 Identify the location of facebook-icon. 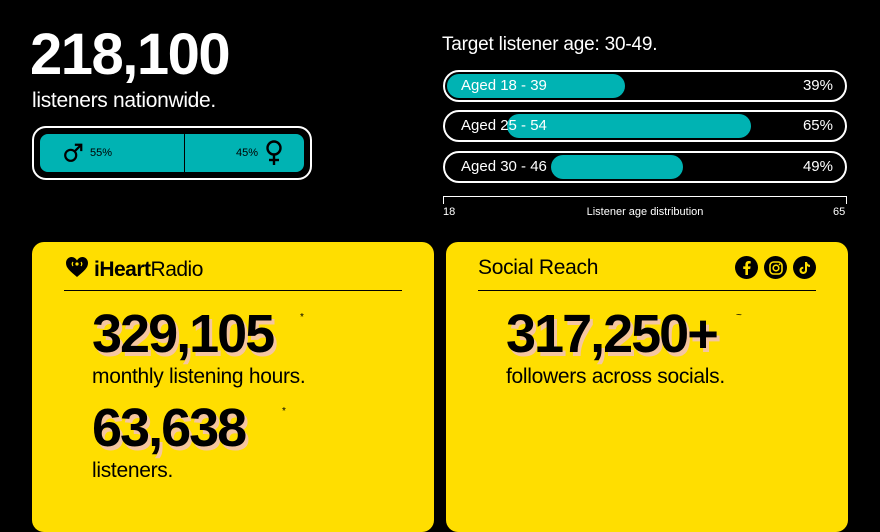
(746, 267).